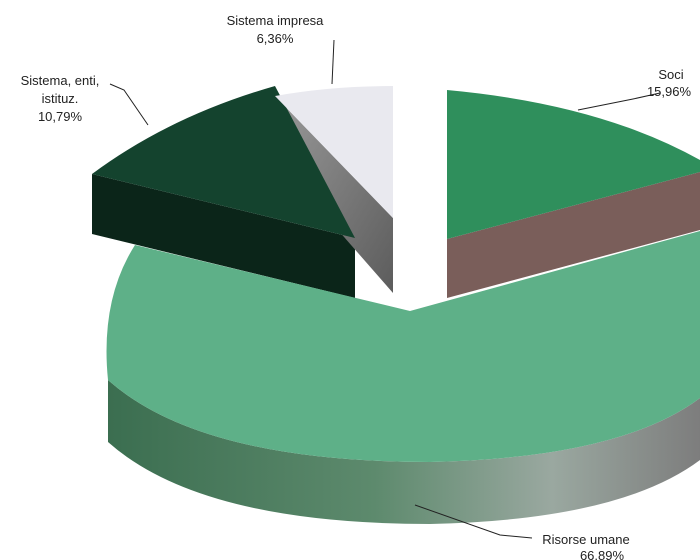 The image size is (700, 560). What do you see at coordinates (585, 539) in the screenshot?
I see `label-risorse-umane-name: Risorse umane` at bounding box center [585, 539].